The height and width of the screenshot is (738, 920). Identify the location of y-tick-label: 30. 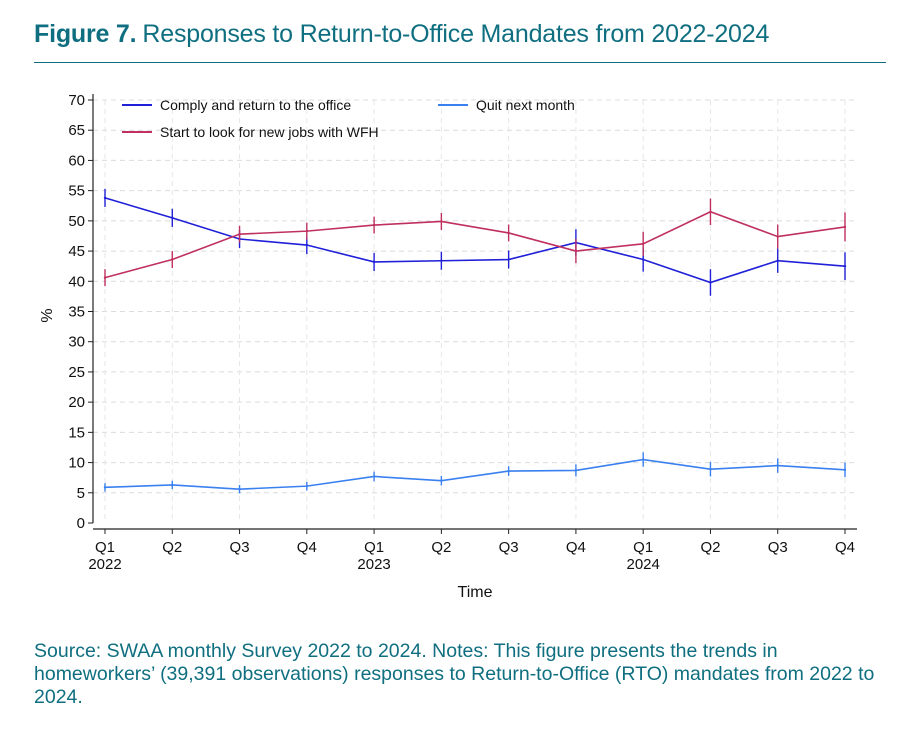
(76, 342).